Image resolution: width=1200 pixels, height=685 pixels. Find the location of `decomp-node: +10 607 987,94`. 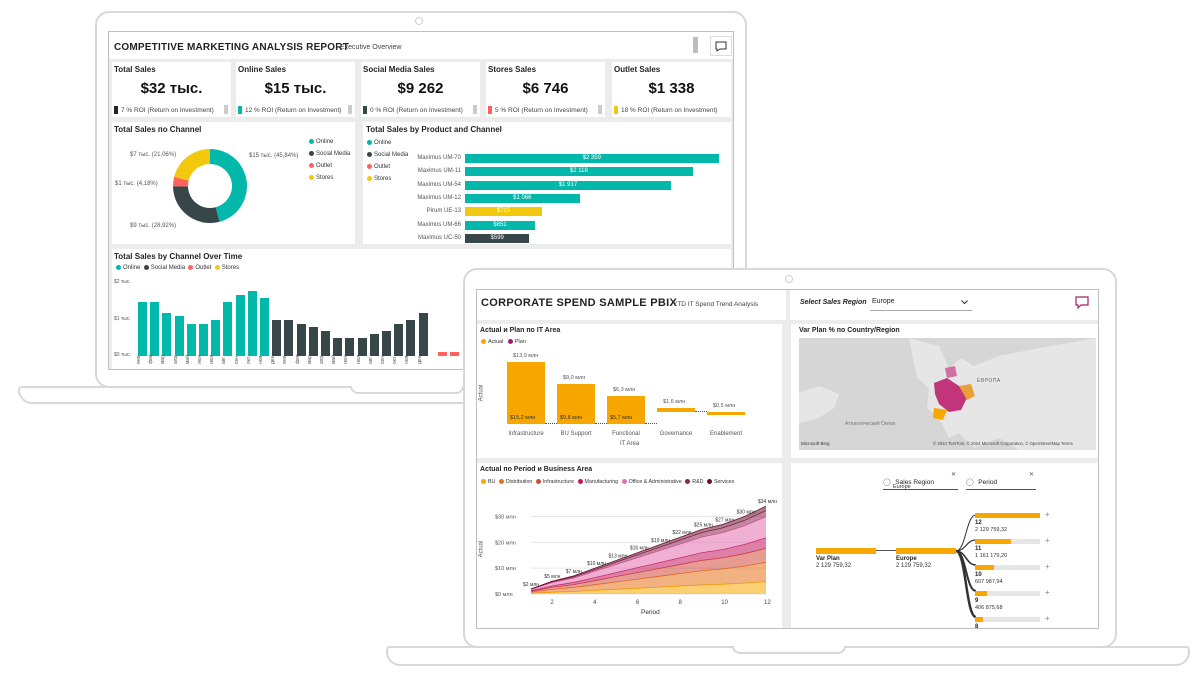

decomp-node: +10 607 987,94 is located at coordinates (1035, 574).